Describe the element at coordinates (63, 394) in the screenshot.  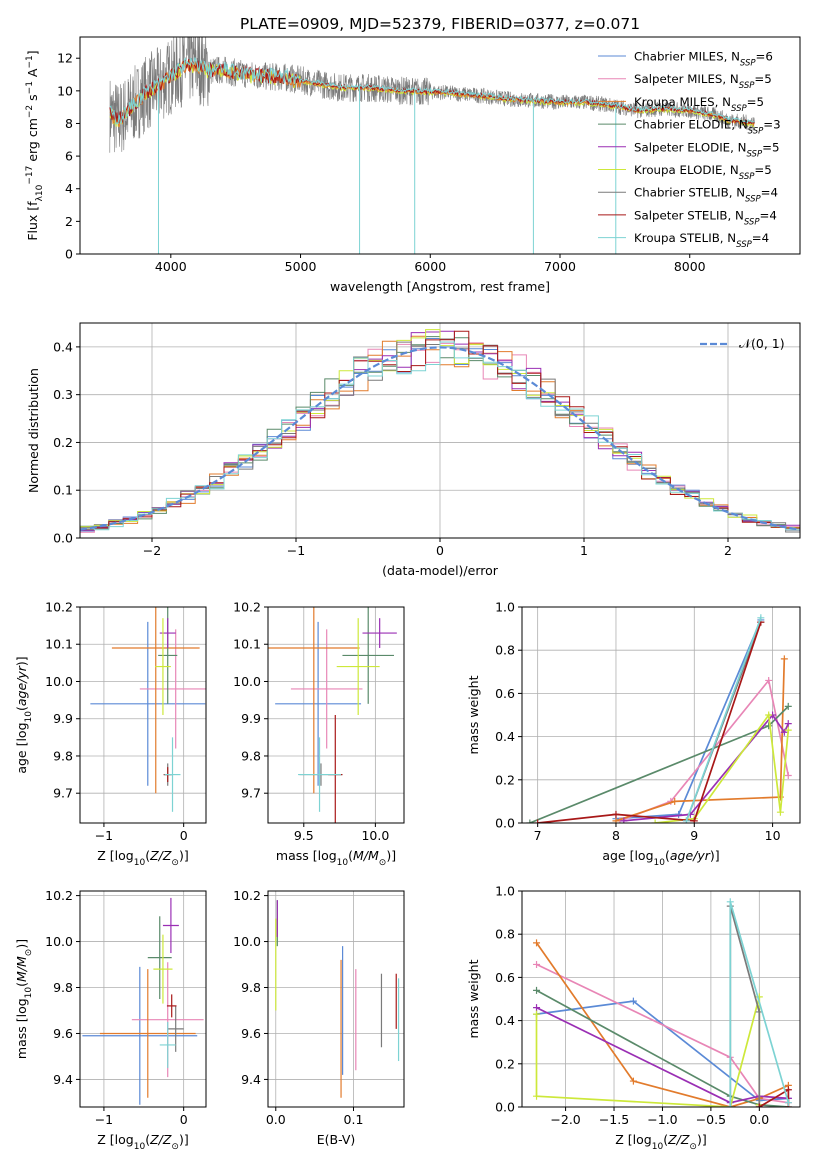
I see `y-tick-label: 0.3` at that location.